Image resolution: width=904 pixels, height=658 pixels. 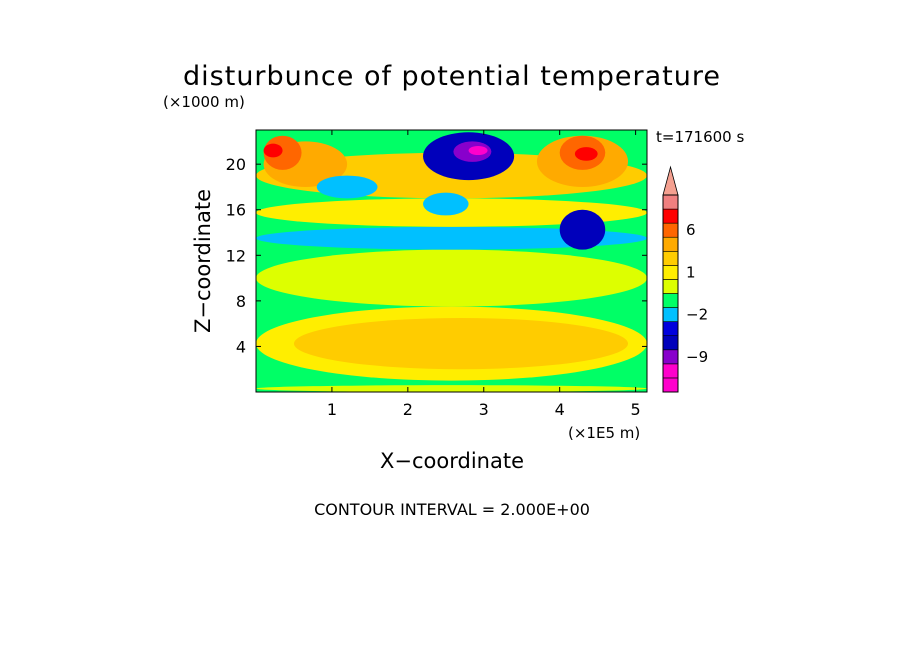 What do you see at coordinates (670, 180) in the screenshot?
I see `colorbar-extend-arrow` at bounding box center [670, 180].